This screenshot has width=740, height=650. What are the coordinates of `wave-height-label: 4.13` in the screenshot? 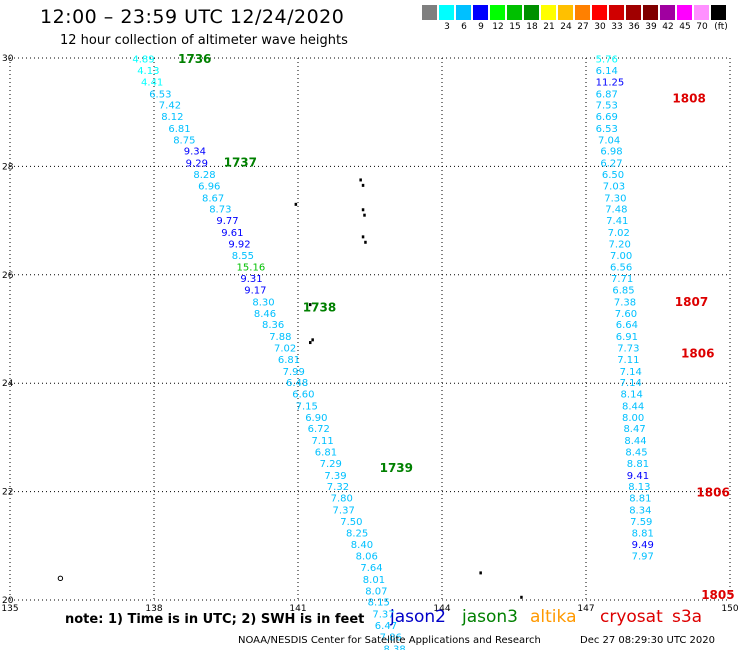 It's located at (148, 71).